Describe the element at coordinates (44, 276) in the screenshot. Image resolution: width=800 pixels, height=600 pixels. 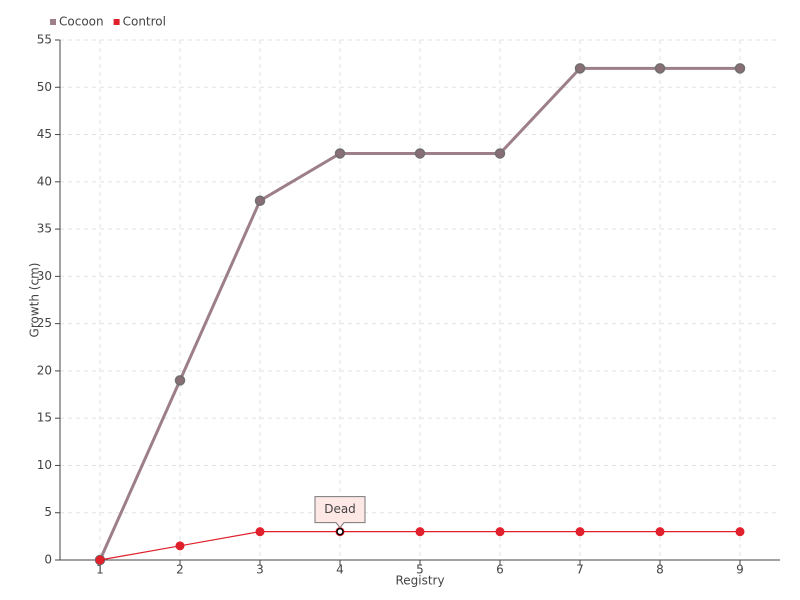
I see `y-tick-label: 30` at that location.